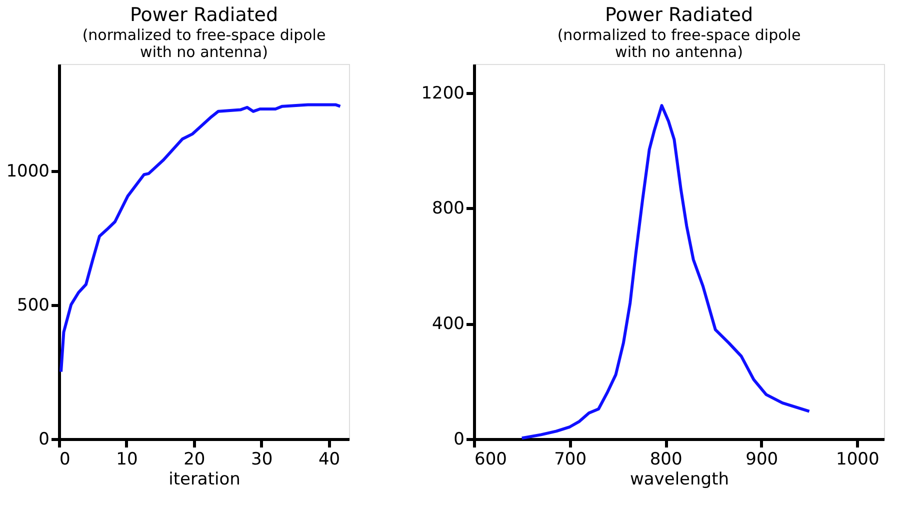 This screenshot has height=522, width=922. Describe the element at coordinates (448, 208) in the screenshot. I see `y-tick-label: 800` at that location.